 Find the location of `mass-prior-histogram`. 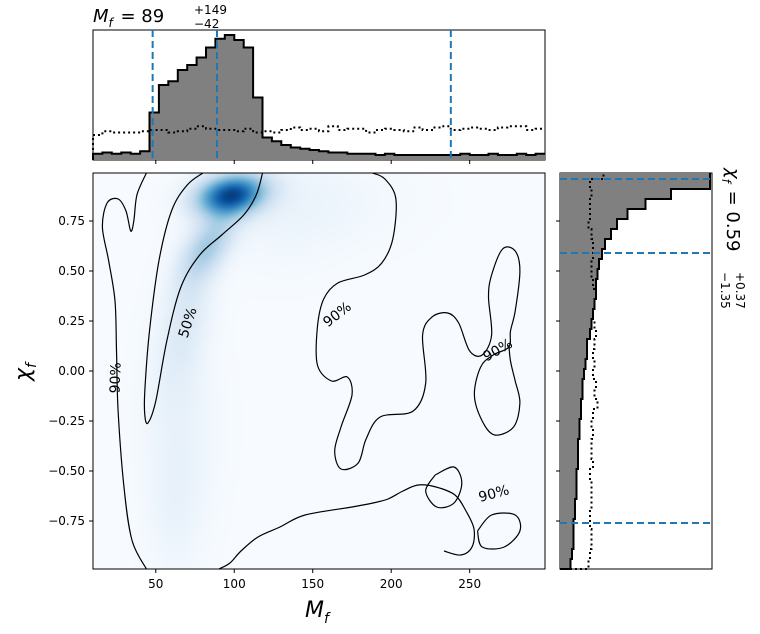

mass-prior-histogram is located at coordinates (318, 142).